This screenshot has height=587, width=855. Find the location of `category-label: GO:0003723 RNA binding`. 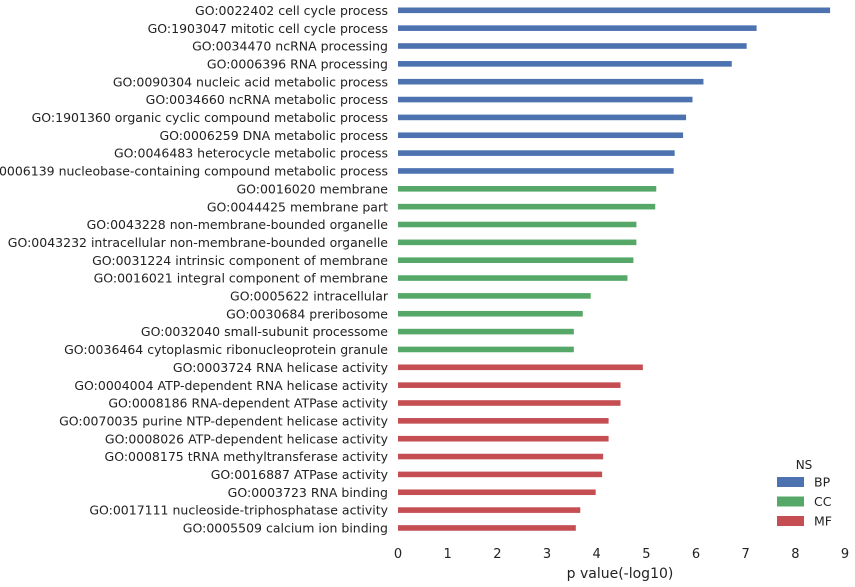

category-label: GO:0003723 RNA binding is located at coordinates (308, 492).